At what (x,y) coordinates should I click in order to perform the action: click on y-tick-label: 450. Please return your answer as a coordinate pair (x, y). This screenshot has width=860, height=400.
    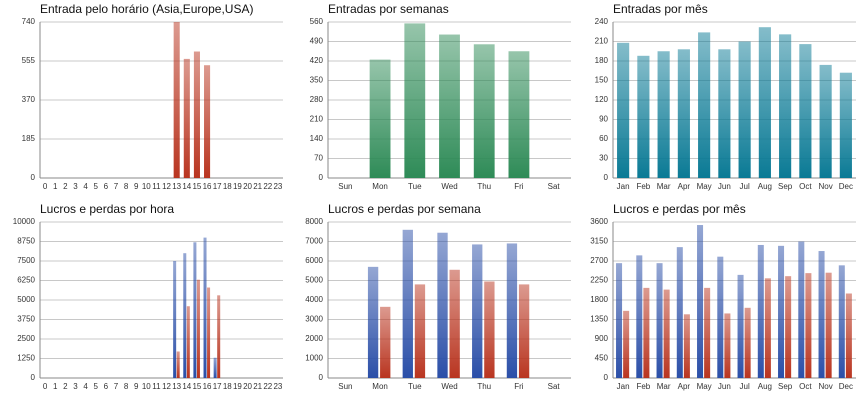
    Looking at the image, I should click on (602, 358).